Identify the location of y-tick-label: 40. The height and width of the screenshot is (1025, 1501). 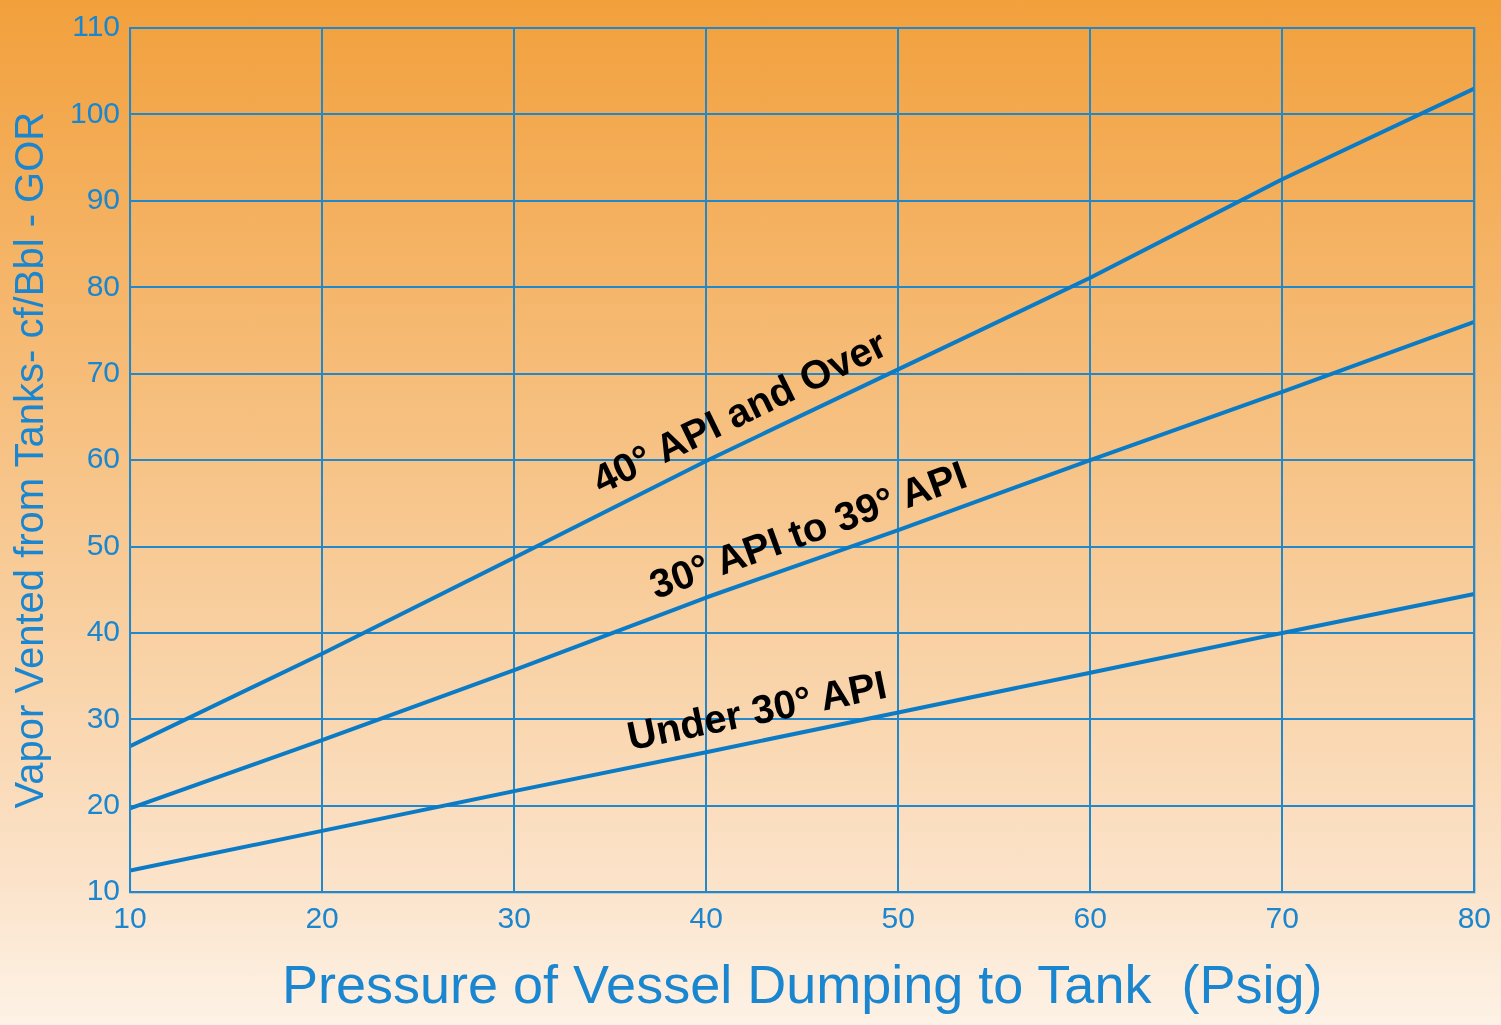
(103, 631).